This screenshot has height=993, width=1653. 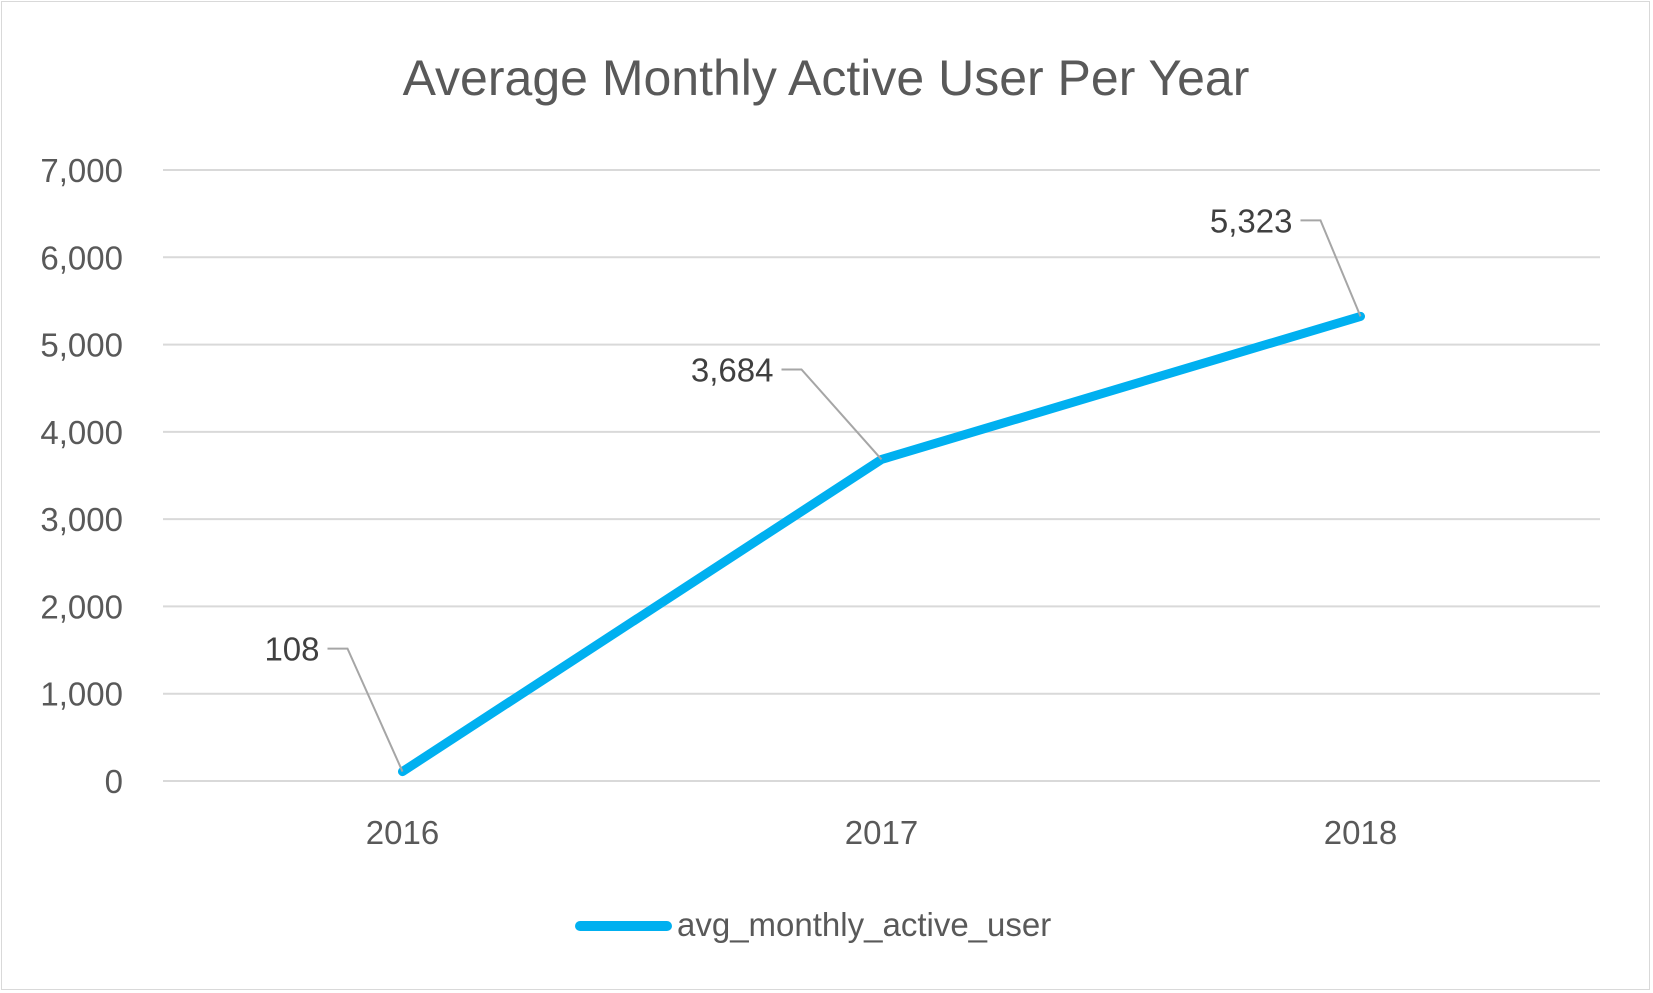 What do you see at coordinates (81, 432) in the screenshot?
I see `y-tick-label: 4,000` at bounding box center [81, 432].